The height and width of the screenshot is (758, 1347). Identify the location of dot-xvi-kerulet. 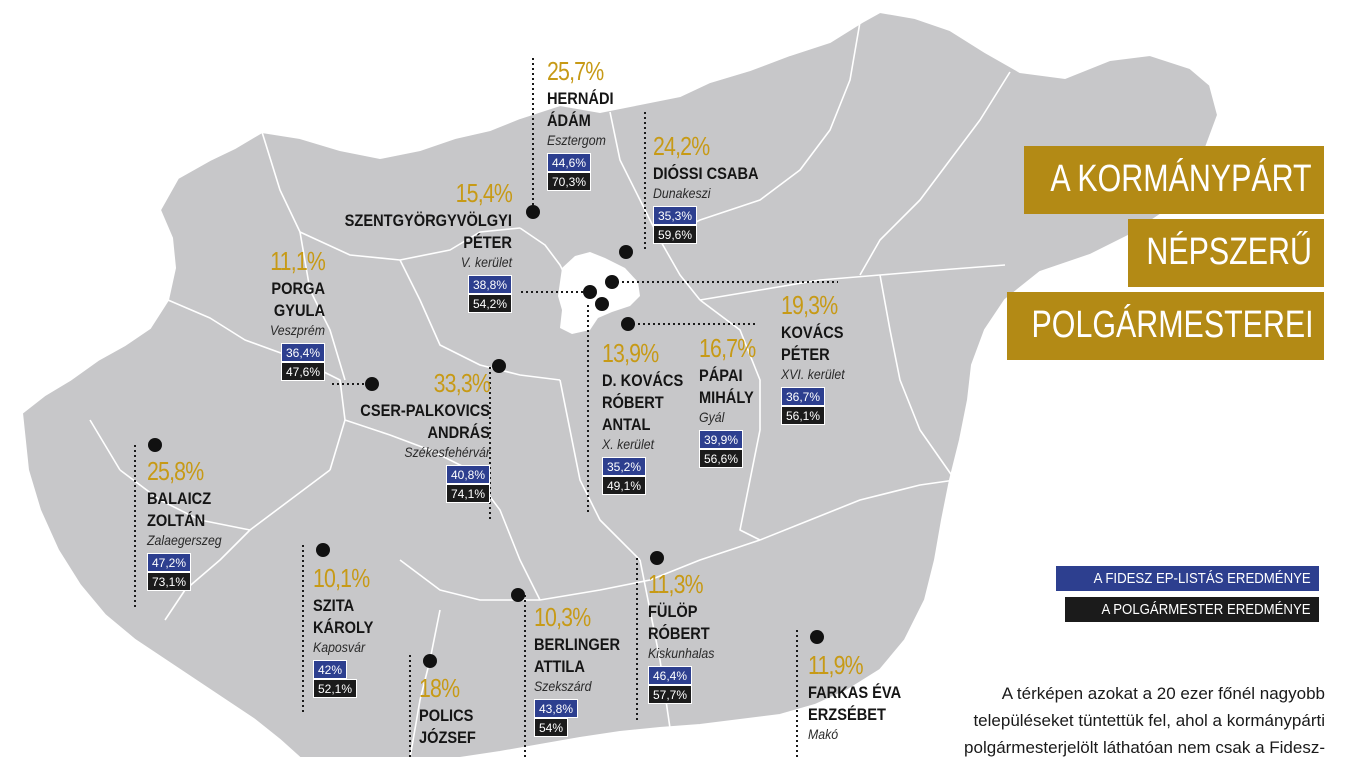
(612, 282).